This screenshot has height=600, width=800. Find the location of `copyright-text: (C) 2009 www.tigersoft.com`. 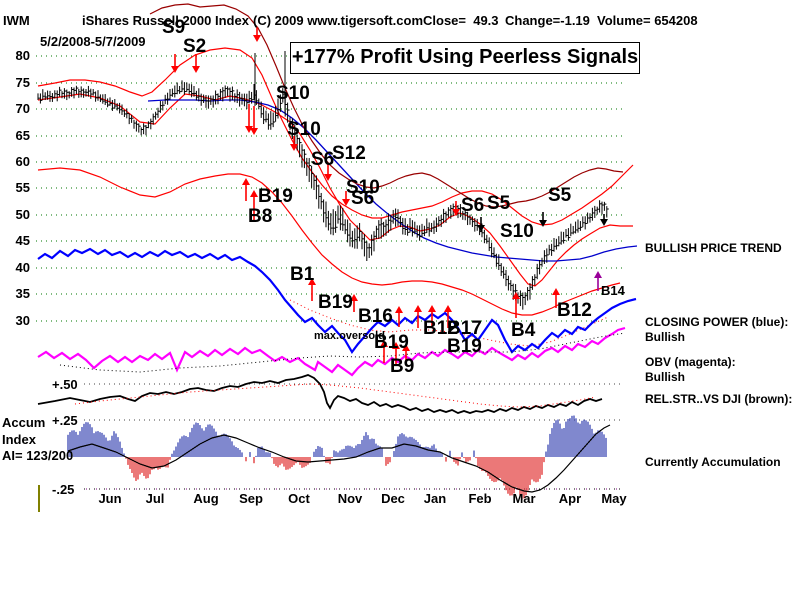

copyright-text: (C) 2009 www.tigersoft.com is located at coordinates (338, 20).